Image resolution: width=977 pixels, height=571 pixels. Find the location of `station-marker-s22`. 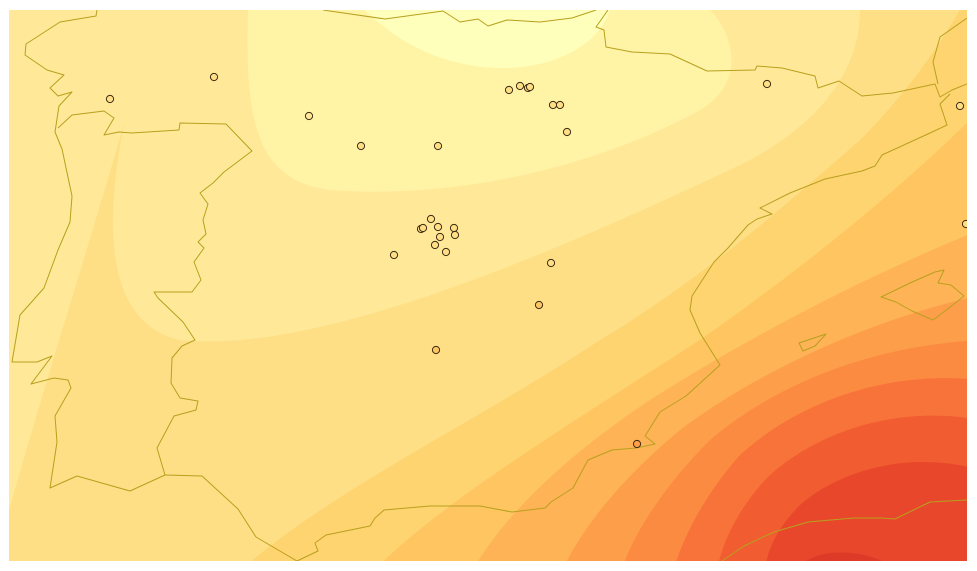

station-marker-s22 is located at coordinates (440, 237).